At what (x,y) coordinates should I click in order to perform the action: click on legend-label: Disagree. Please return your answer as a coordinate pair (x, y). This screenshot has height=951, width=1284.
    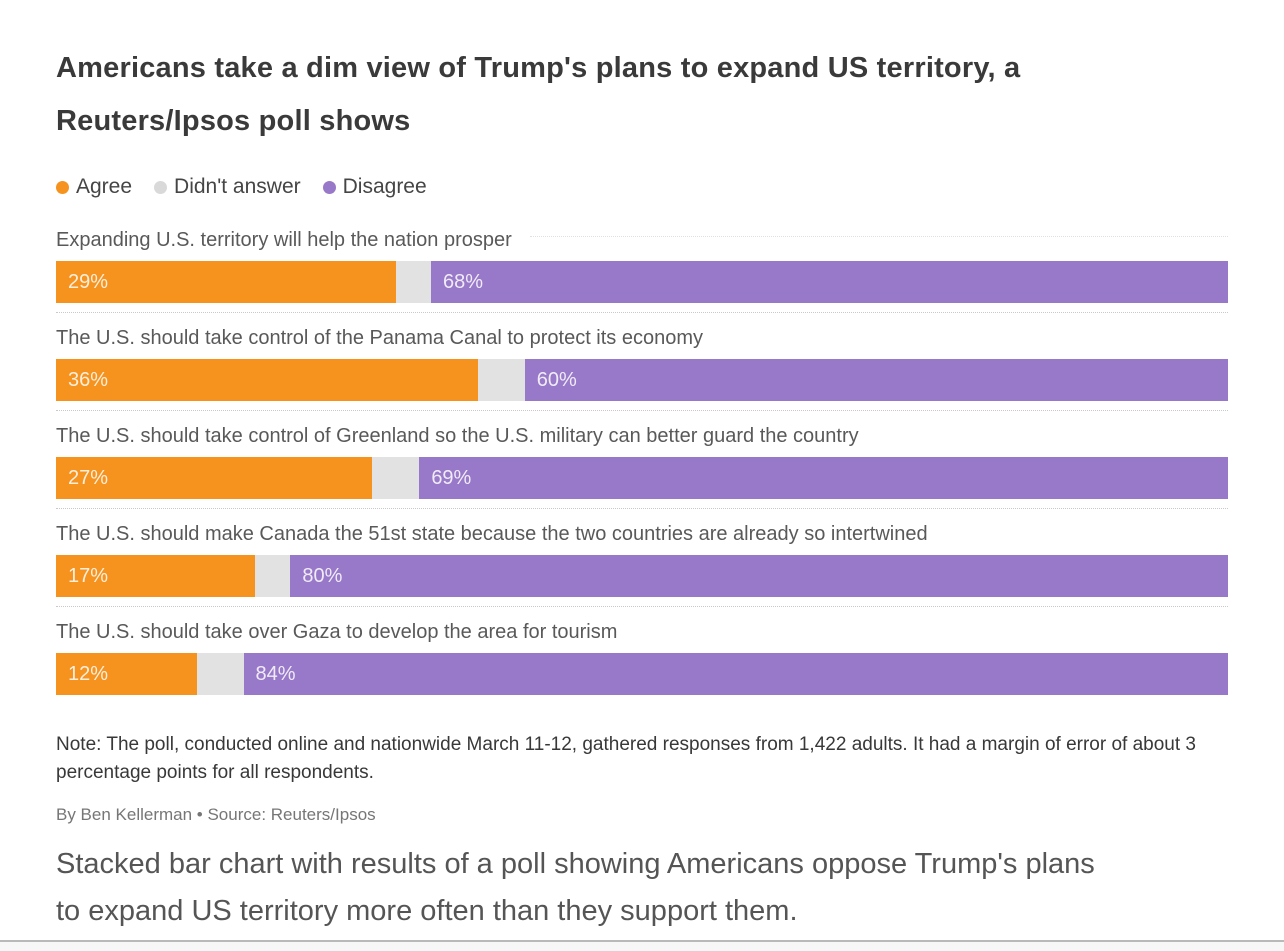
    Looking at the image, I should click on (384, 186).